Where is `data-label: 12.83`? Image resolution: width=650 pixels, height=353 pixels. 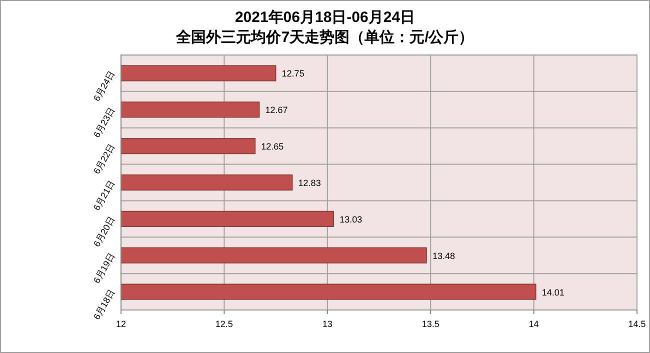
data-label: 12.83 is located at coordinates (309, 183).